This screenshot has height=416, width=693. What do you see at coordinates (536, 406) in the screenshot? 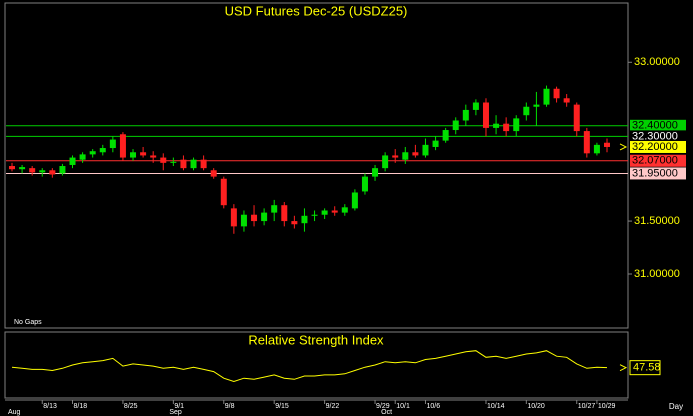
I see `x-tick-label: 10/20` at bounding box center [536, 406].